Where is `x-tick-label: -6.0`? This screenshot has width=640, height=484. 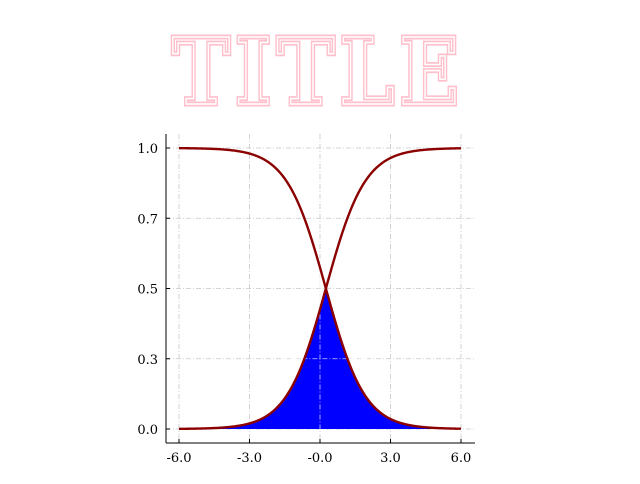
x-tick-label: -6.0 is located at coordinates (178, 458).